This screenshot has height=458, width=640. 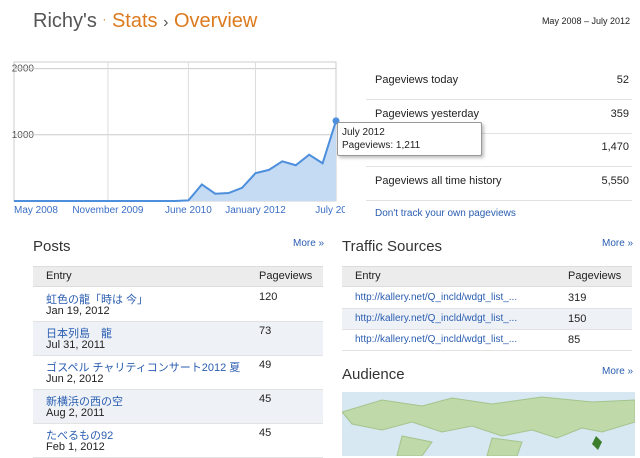 What do you see at coordinates (166, 22) in the screenshot?
I see `arrow: ›` at bounding box center [166, 22].